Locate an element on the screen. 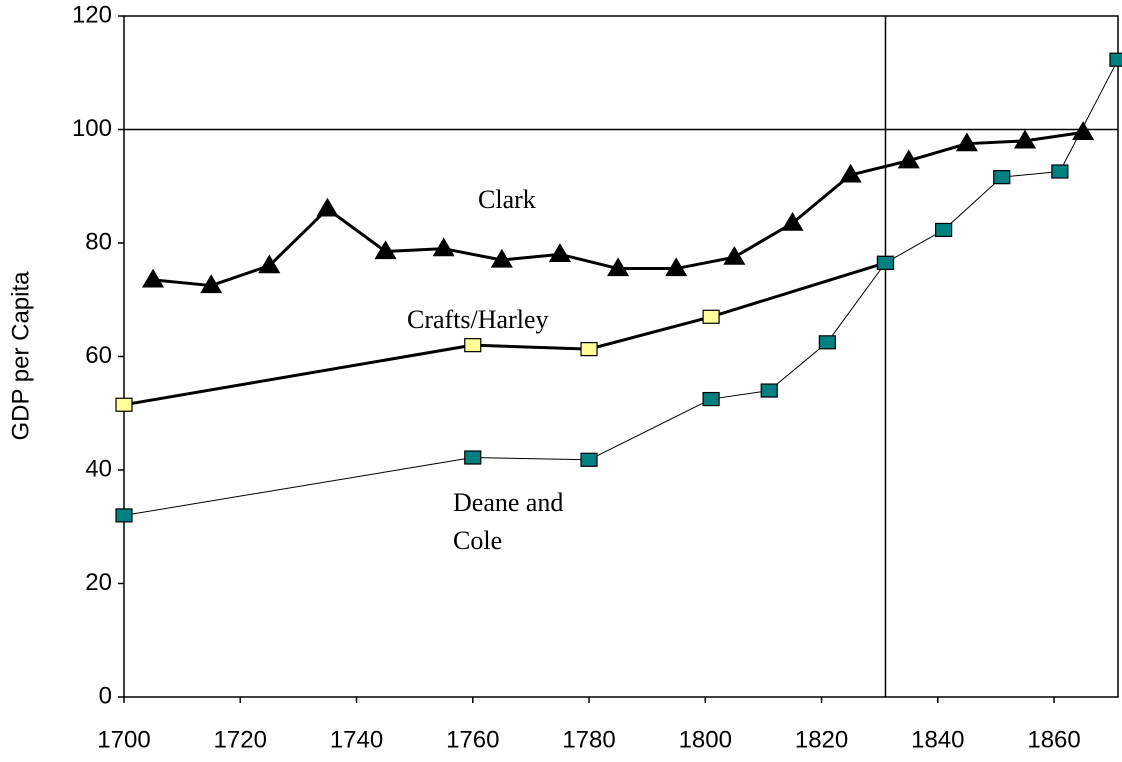 Image resolution: width=1122 pixels, height=762 pixels. y-tick-label: 60 is located at coordinates (98, 355).